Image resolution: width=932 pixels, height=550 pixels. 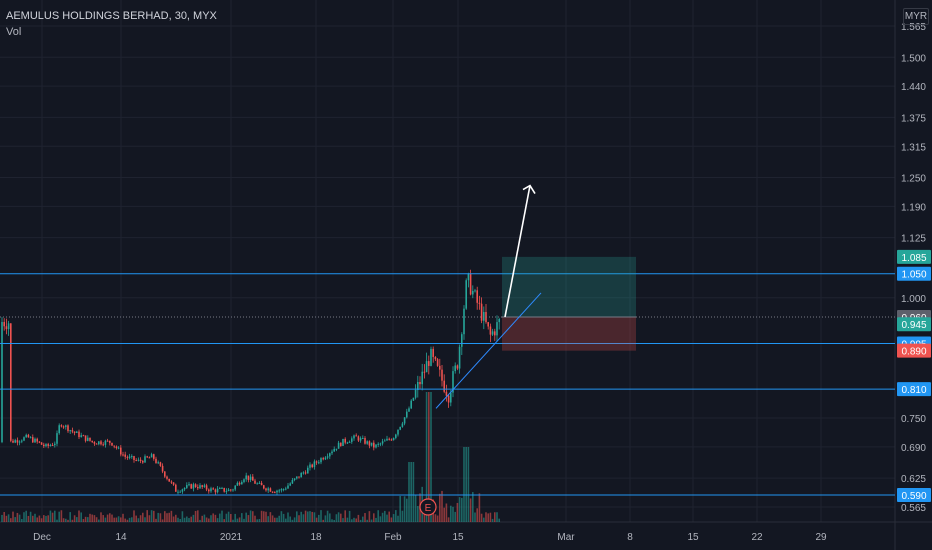 I want to click on price-tick-label: 1.125, so click(x=913, y=239).